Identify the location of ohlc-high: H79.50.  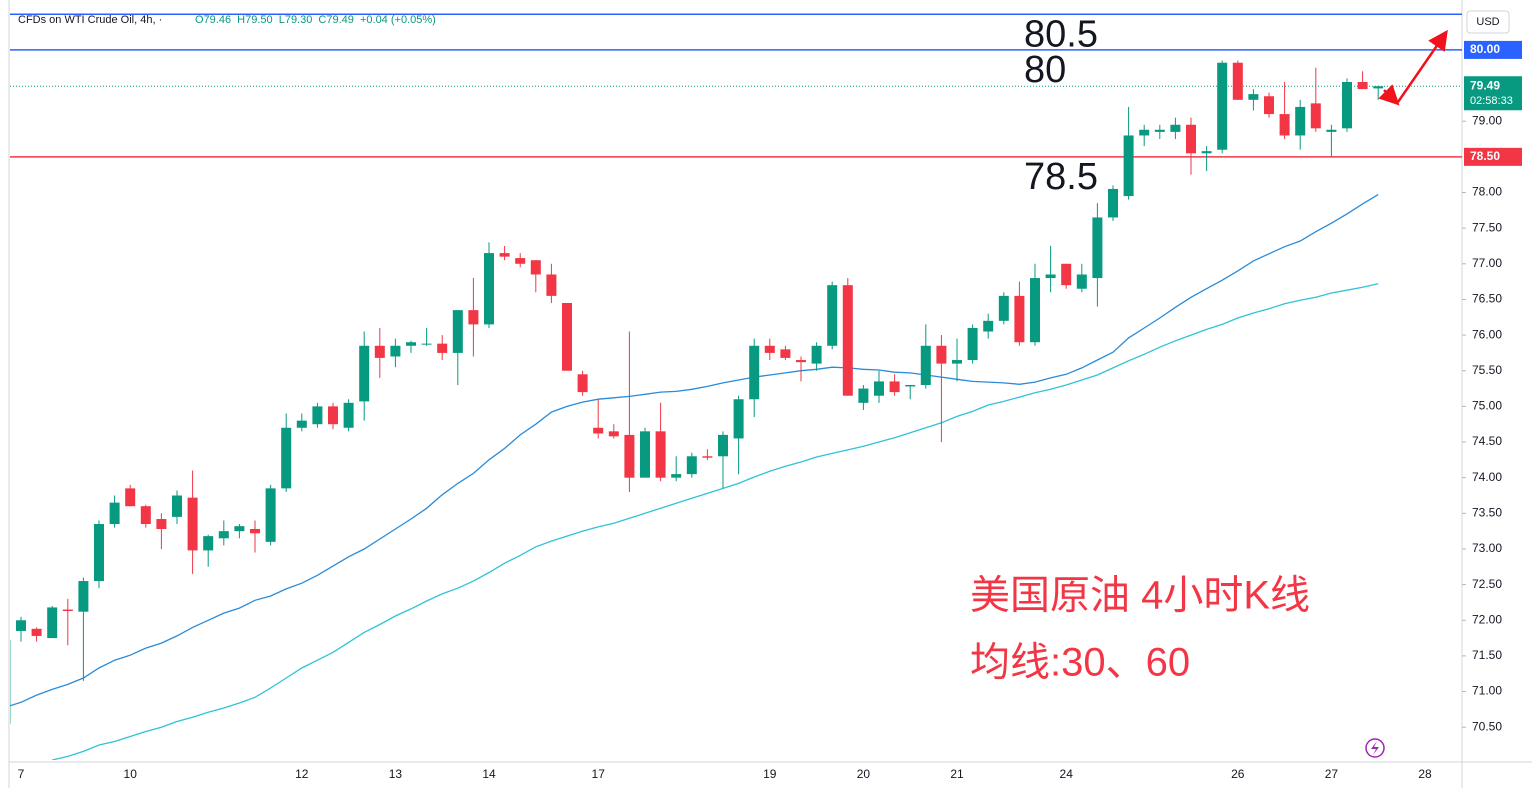
(254, 20).